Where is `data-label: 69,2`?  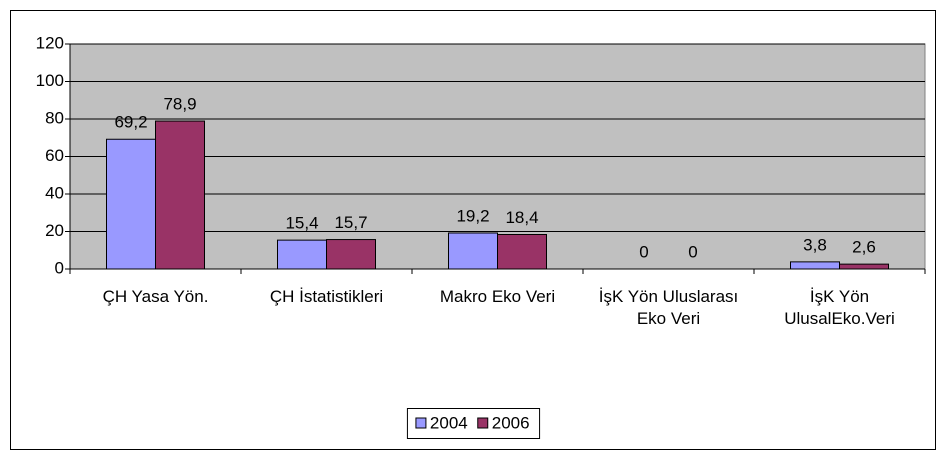 data-label: 69,2 is located at coordinates (130, 122).